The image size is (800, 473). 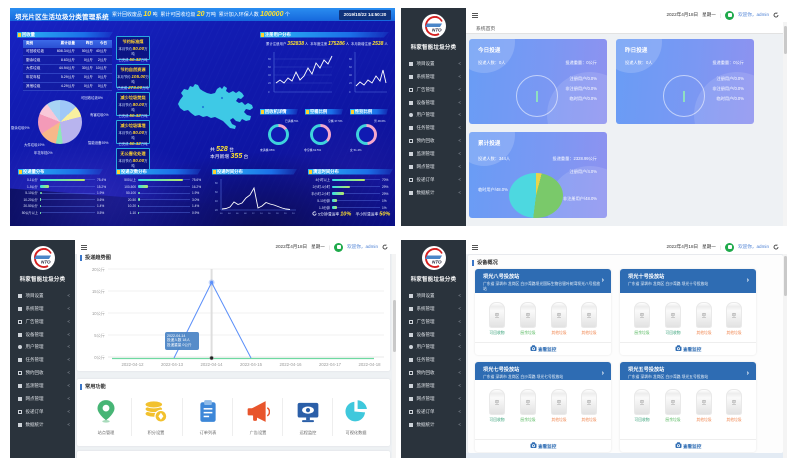 What do you see at coordinates (221, 214) in the screenshot?
I see `svg-text: 00` at bounding box center [221, 214].